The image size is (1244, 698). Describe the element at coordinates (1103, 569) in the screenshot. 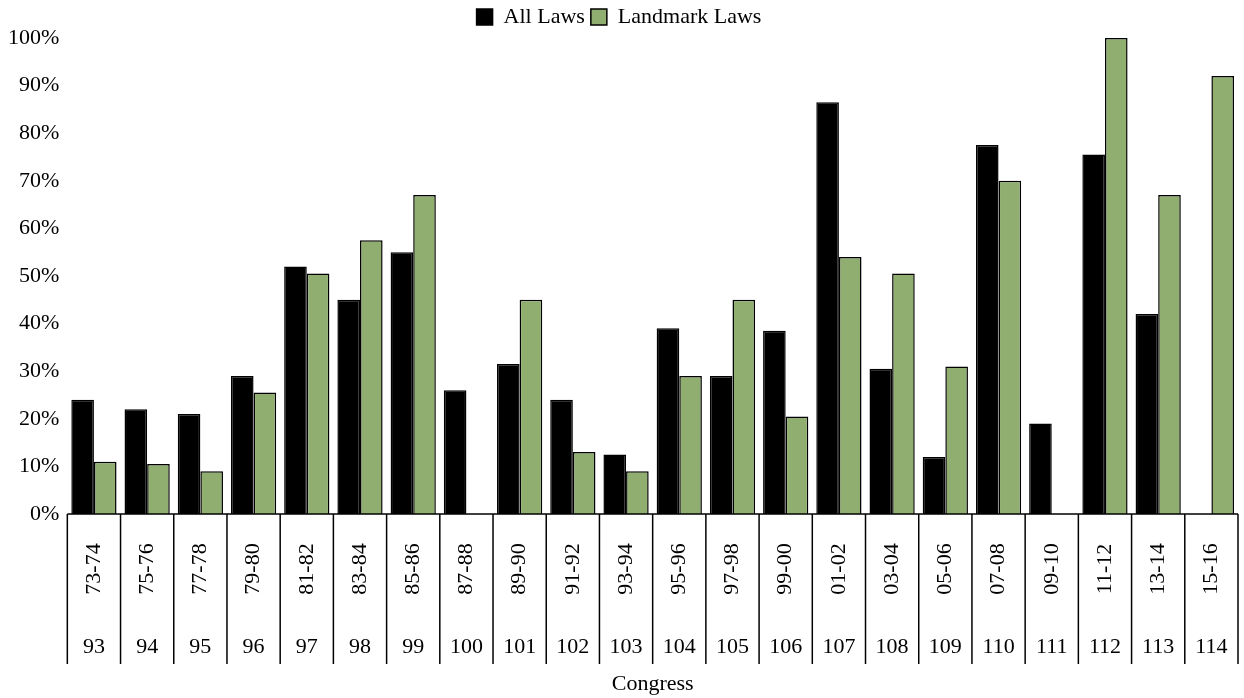

I see `category-label: 11-12` at that location.